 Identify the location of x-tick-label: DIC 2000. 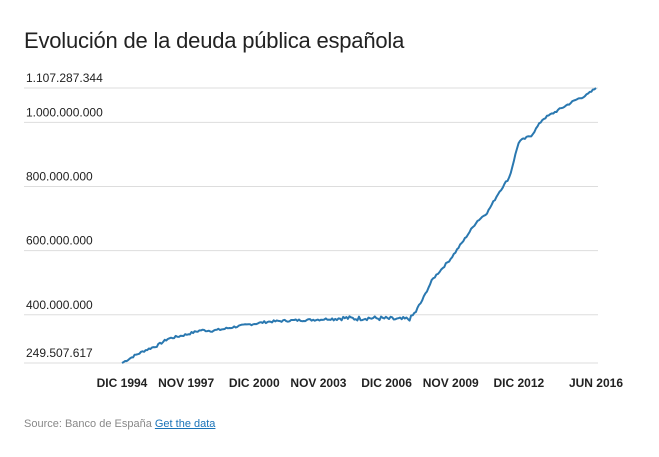
(254, 383).